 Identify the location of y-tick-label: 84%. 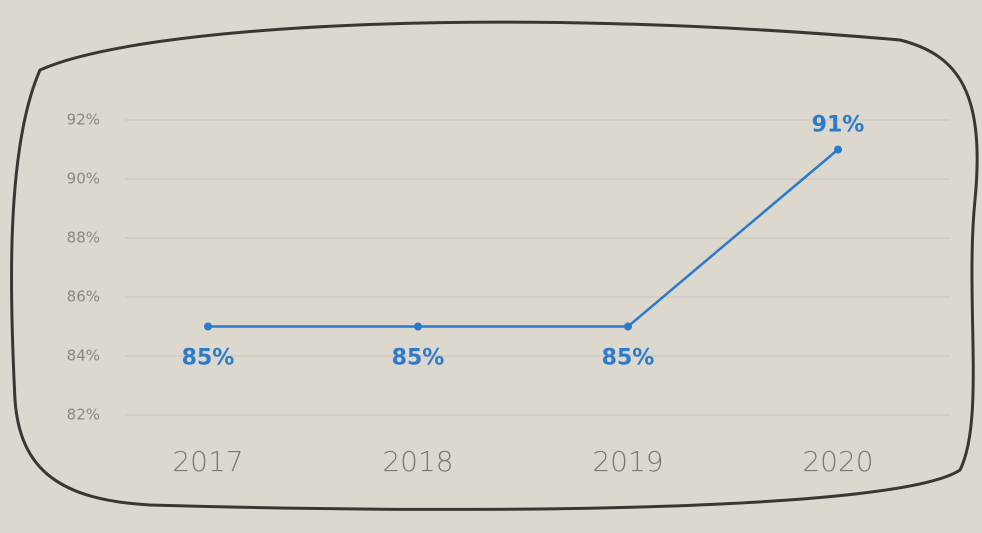
(83, 356).